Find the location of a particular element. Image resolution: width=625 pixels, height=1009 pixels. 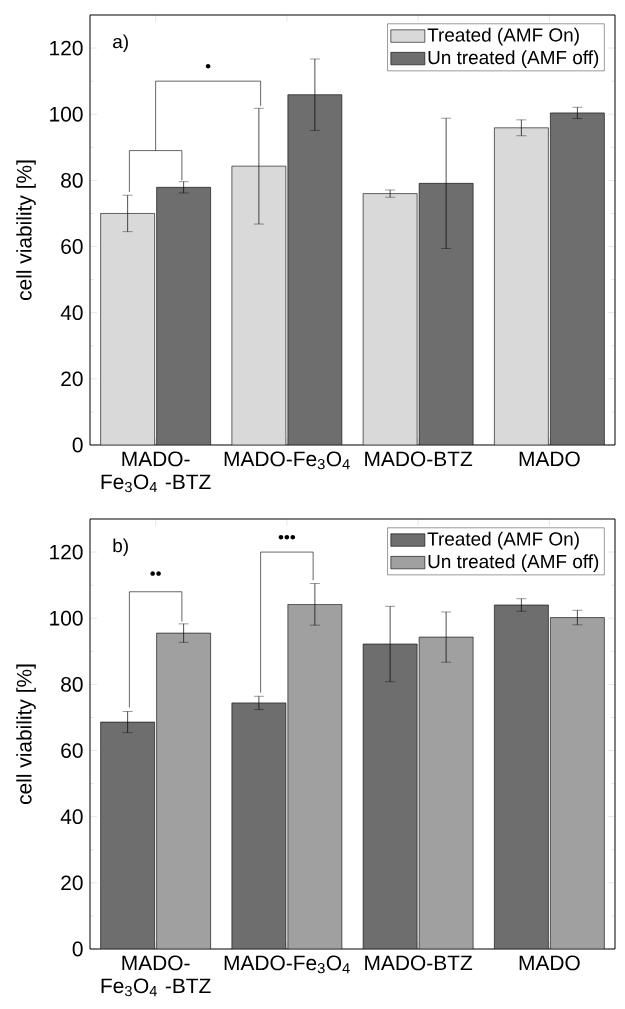

text: b) is located at coordinates (120, 547).